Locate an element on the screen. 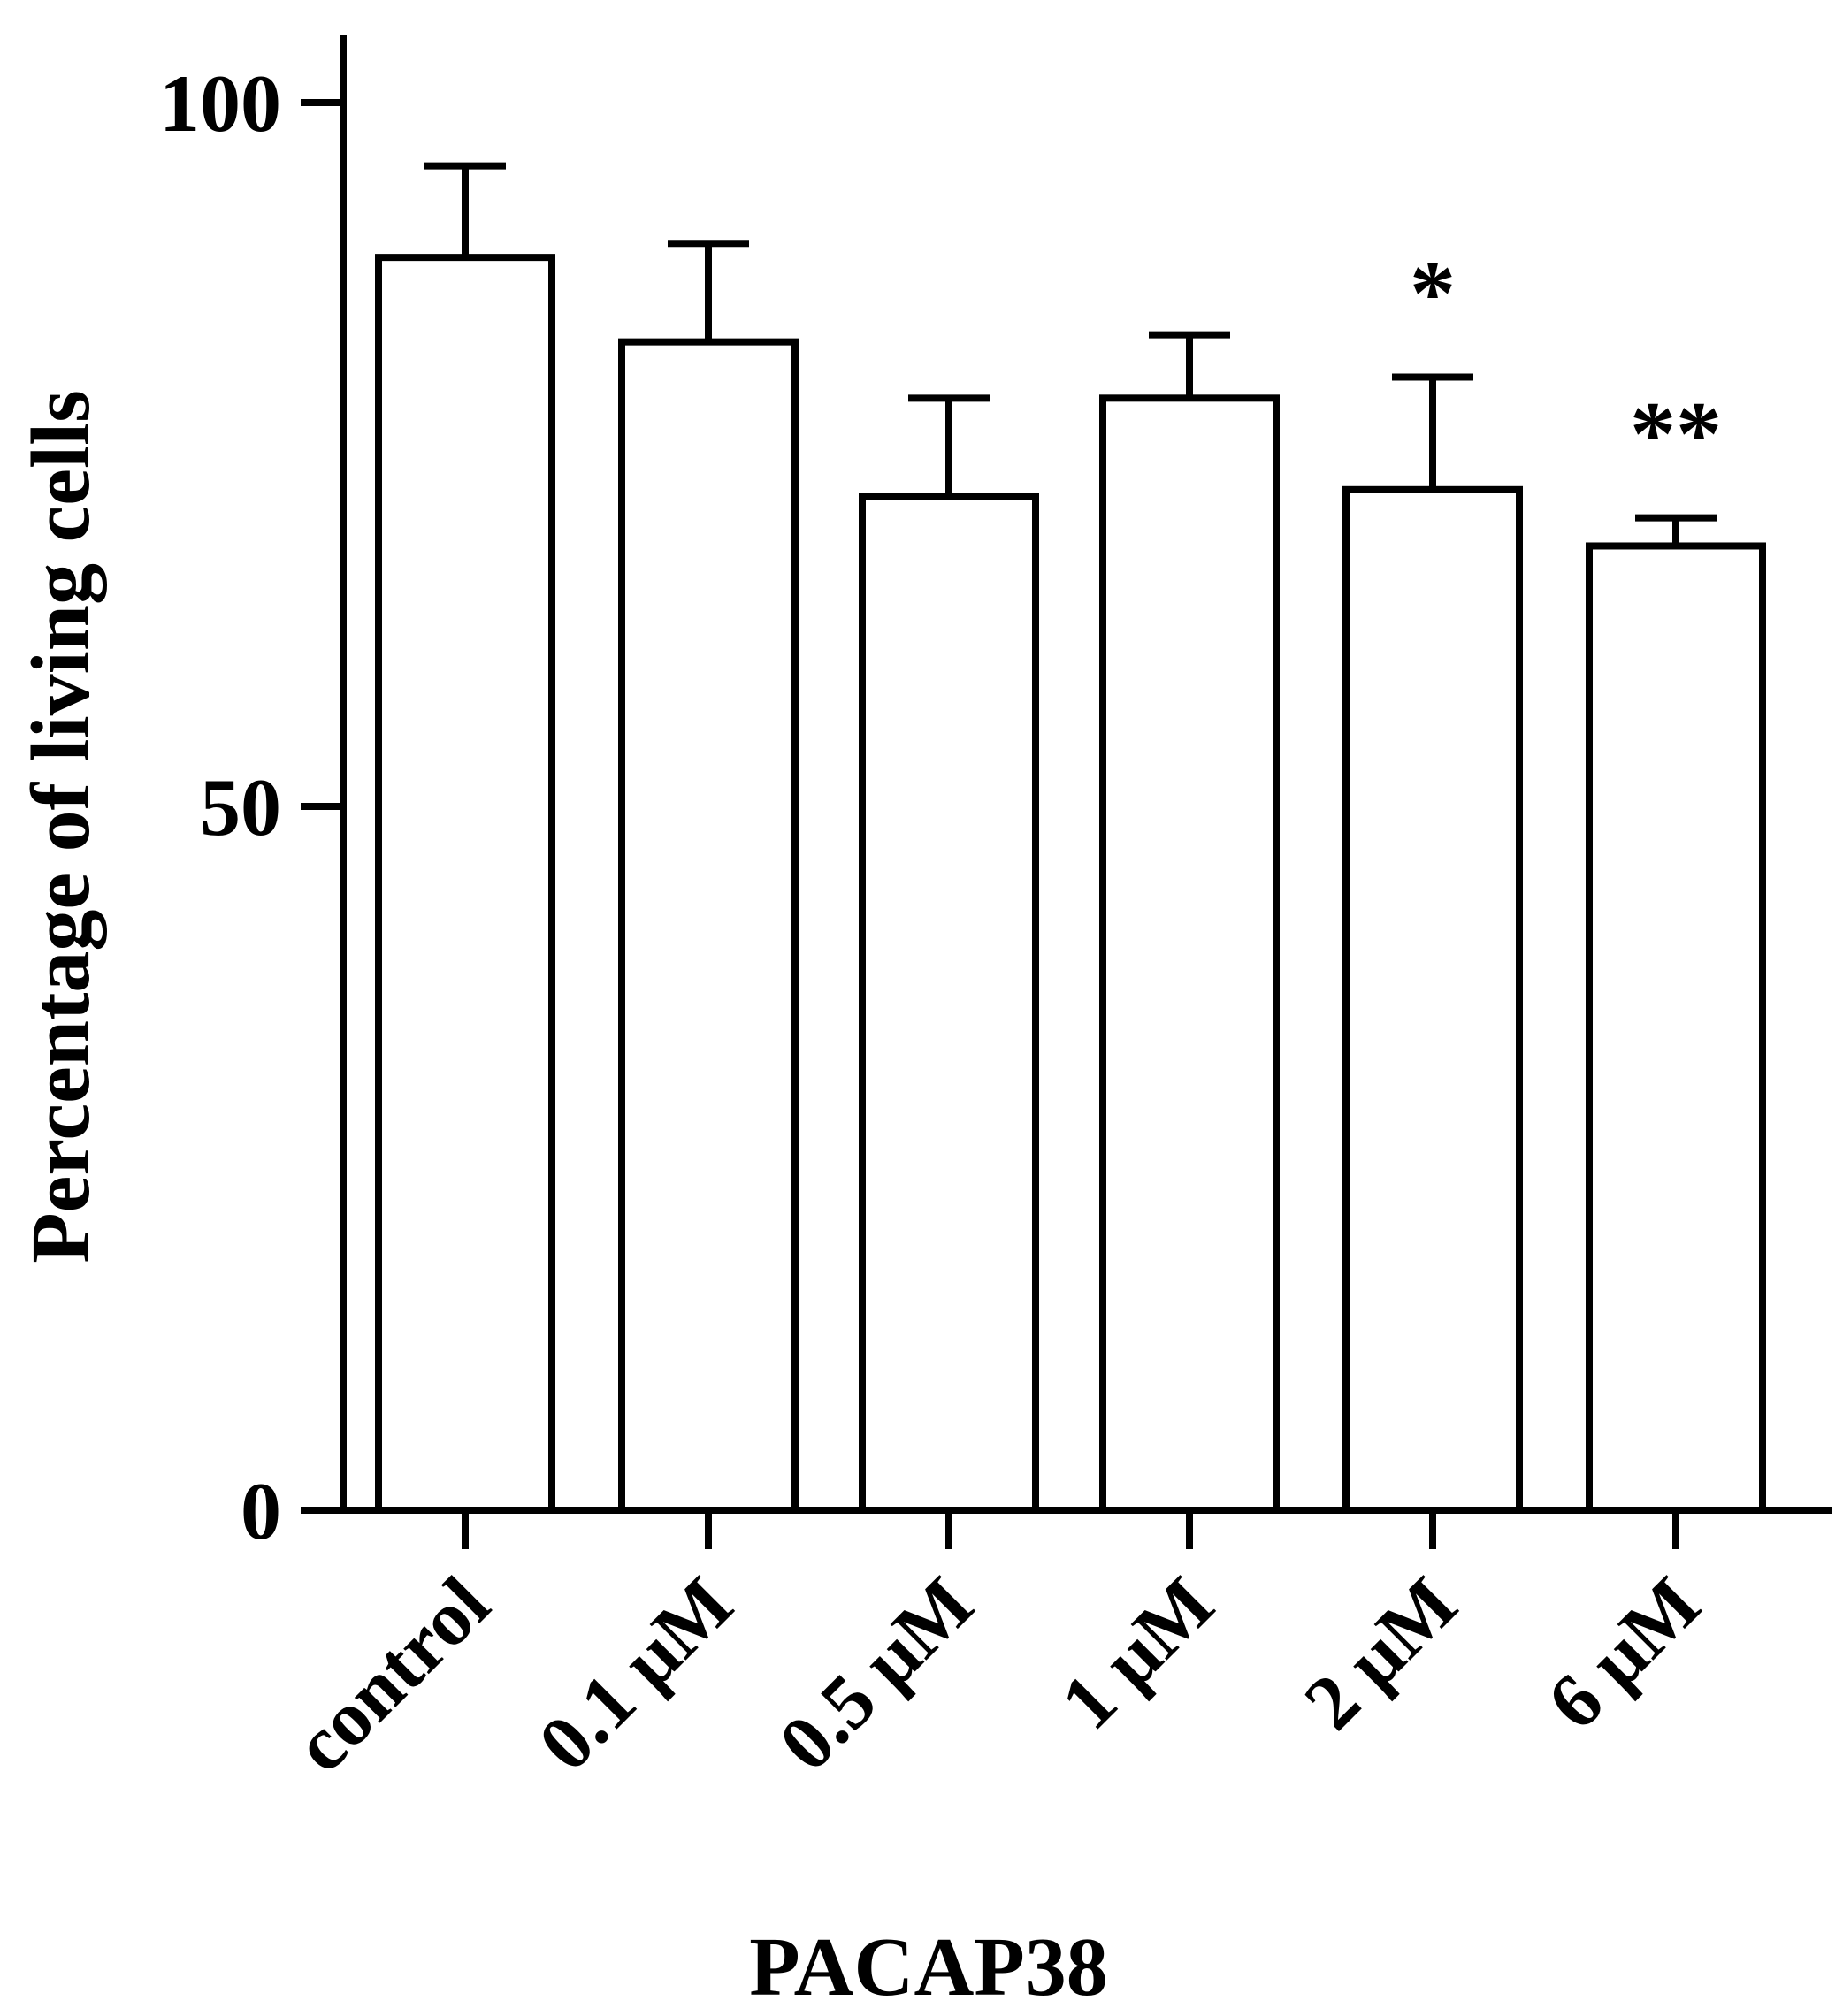 This screenshot has height=2016, width=1843. y-tick-label: 100 is located at coordinates (220, 103).